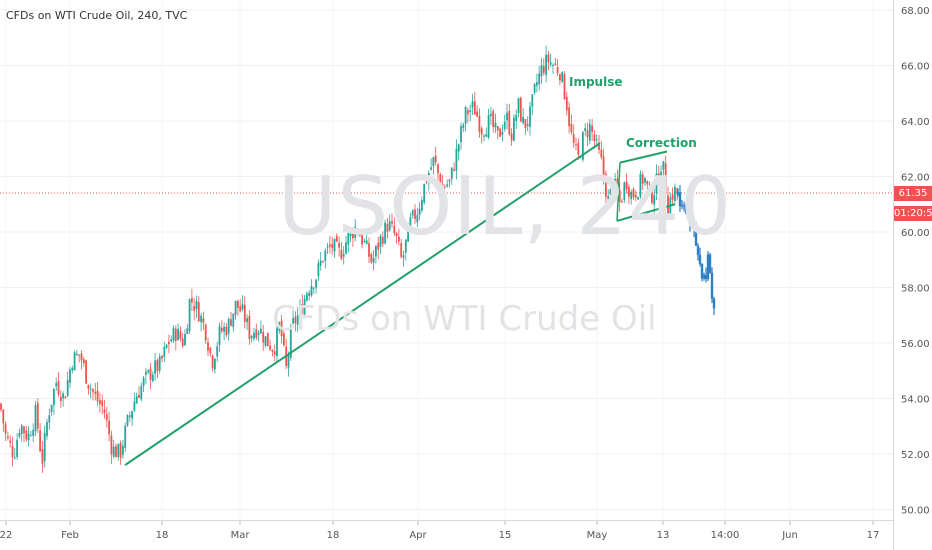  Describe the element at coordinates (439, 531) in the screenshot. I see `time-axis: 22 Feb 18 Mar 18 Apr 15 May 13 14:00 Jun 17` at that location.